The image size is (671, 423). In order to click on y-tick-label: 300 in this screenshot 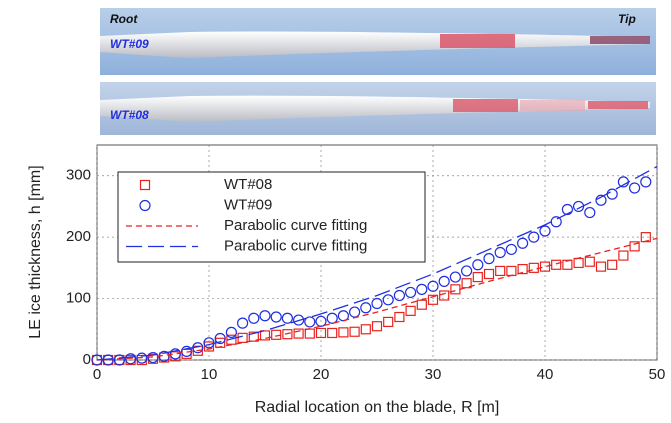, I will do `click(78, 175)`.